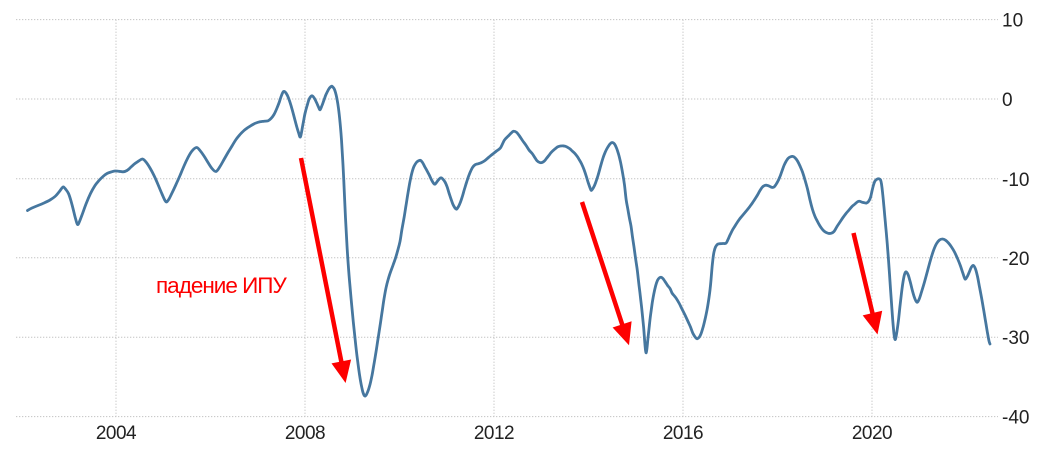 This screenshot has height=470, width=1060. I want to click on svg-text: 2004, so click(116, 433).